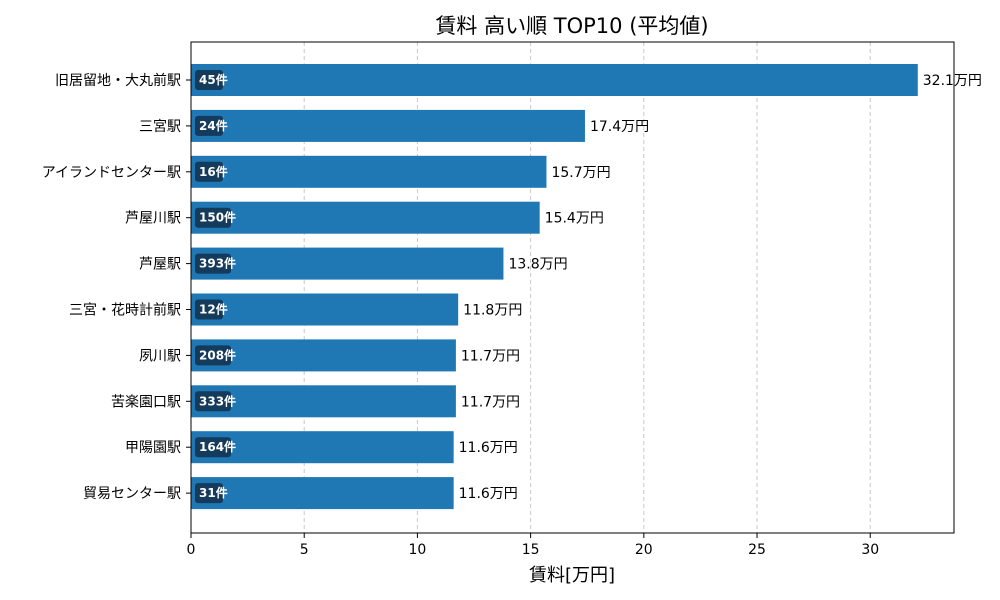 This screenshot has width=1000, height=600. Describe the element at coordinates (952, 81) in the screenshot. I see `value-label: 32.1万円` at that location.